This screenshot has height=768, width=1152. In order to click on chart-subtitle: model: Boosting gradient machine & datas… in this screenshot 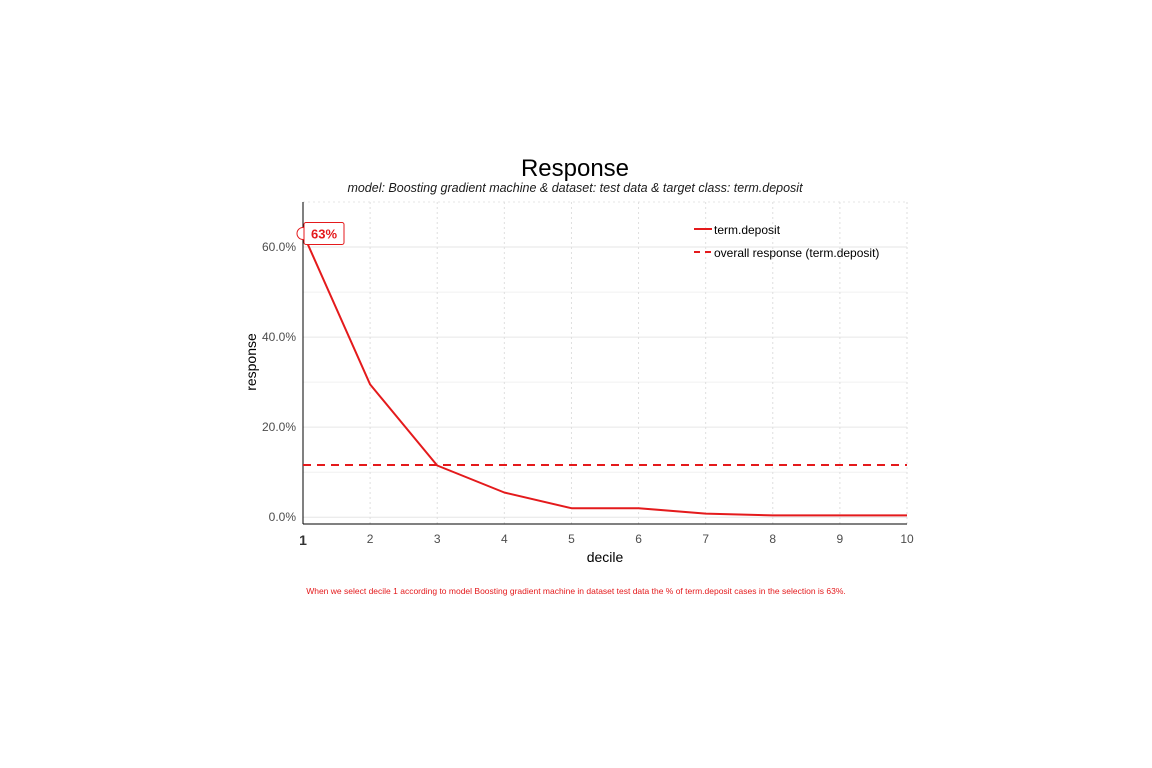, I will do `click(575, 188)`.